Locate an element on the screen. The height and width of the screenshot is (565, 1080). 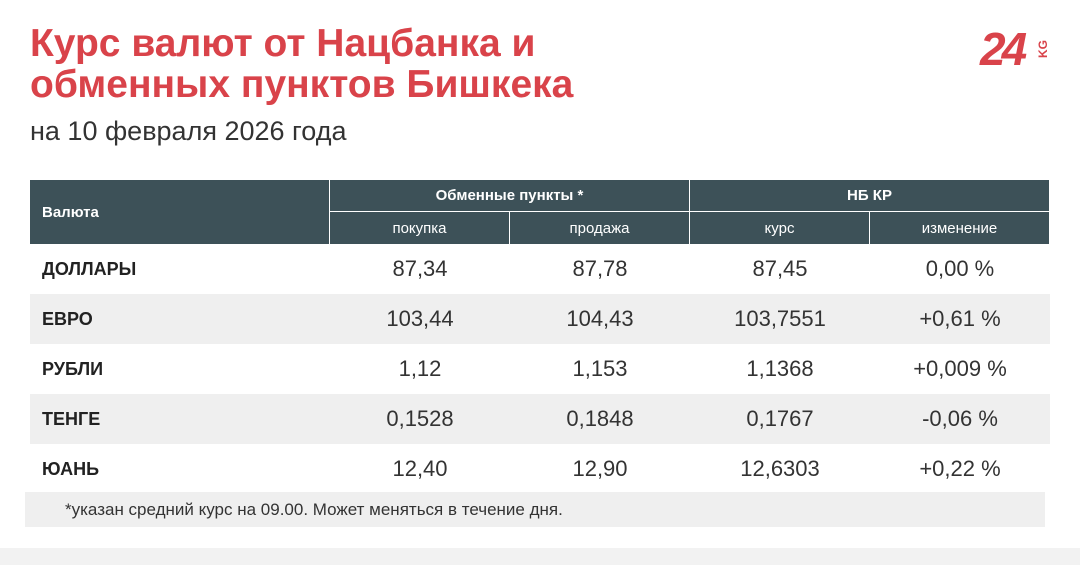
rate-cell: 0,00 % is located at coordinates (960, 268).